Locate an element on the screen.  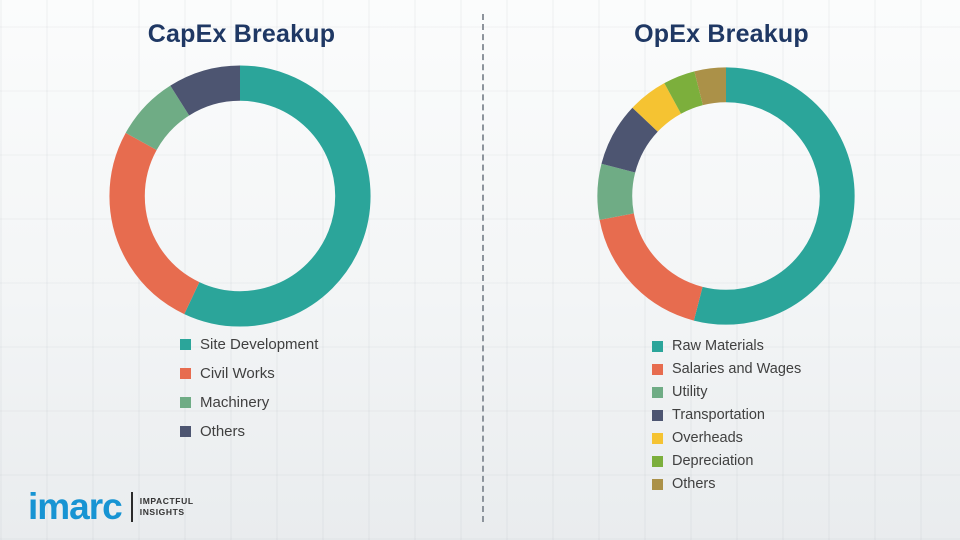
legend-item: Utility is located at coordinates (726, 392).